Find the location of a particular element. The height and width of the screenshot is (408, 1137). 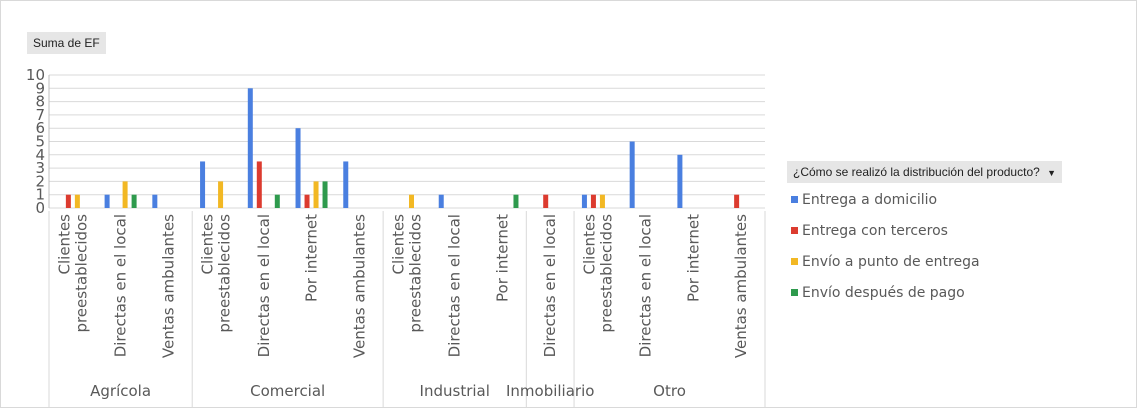

y-tick-label: 5 is located at coordinates (40, 142).